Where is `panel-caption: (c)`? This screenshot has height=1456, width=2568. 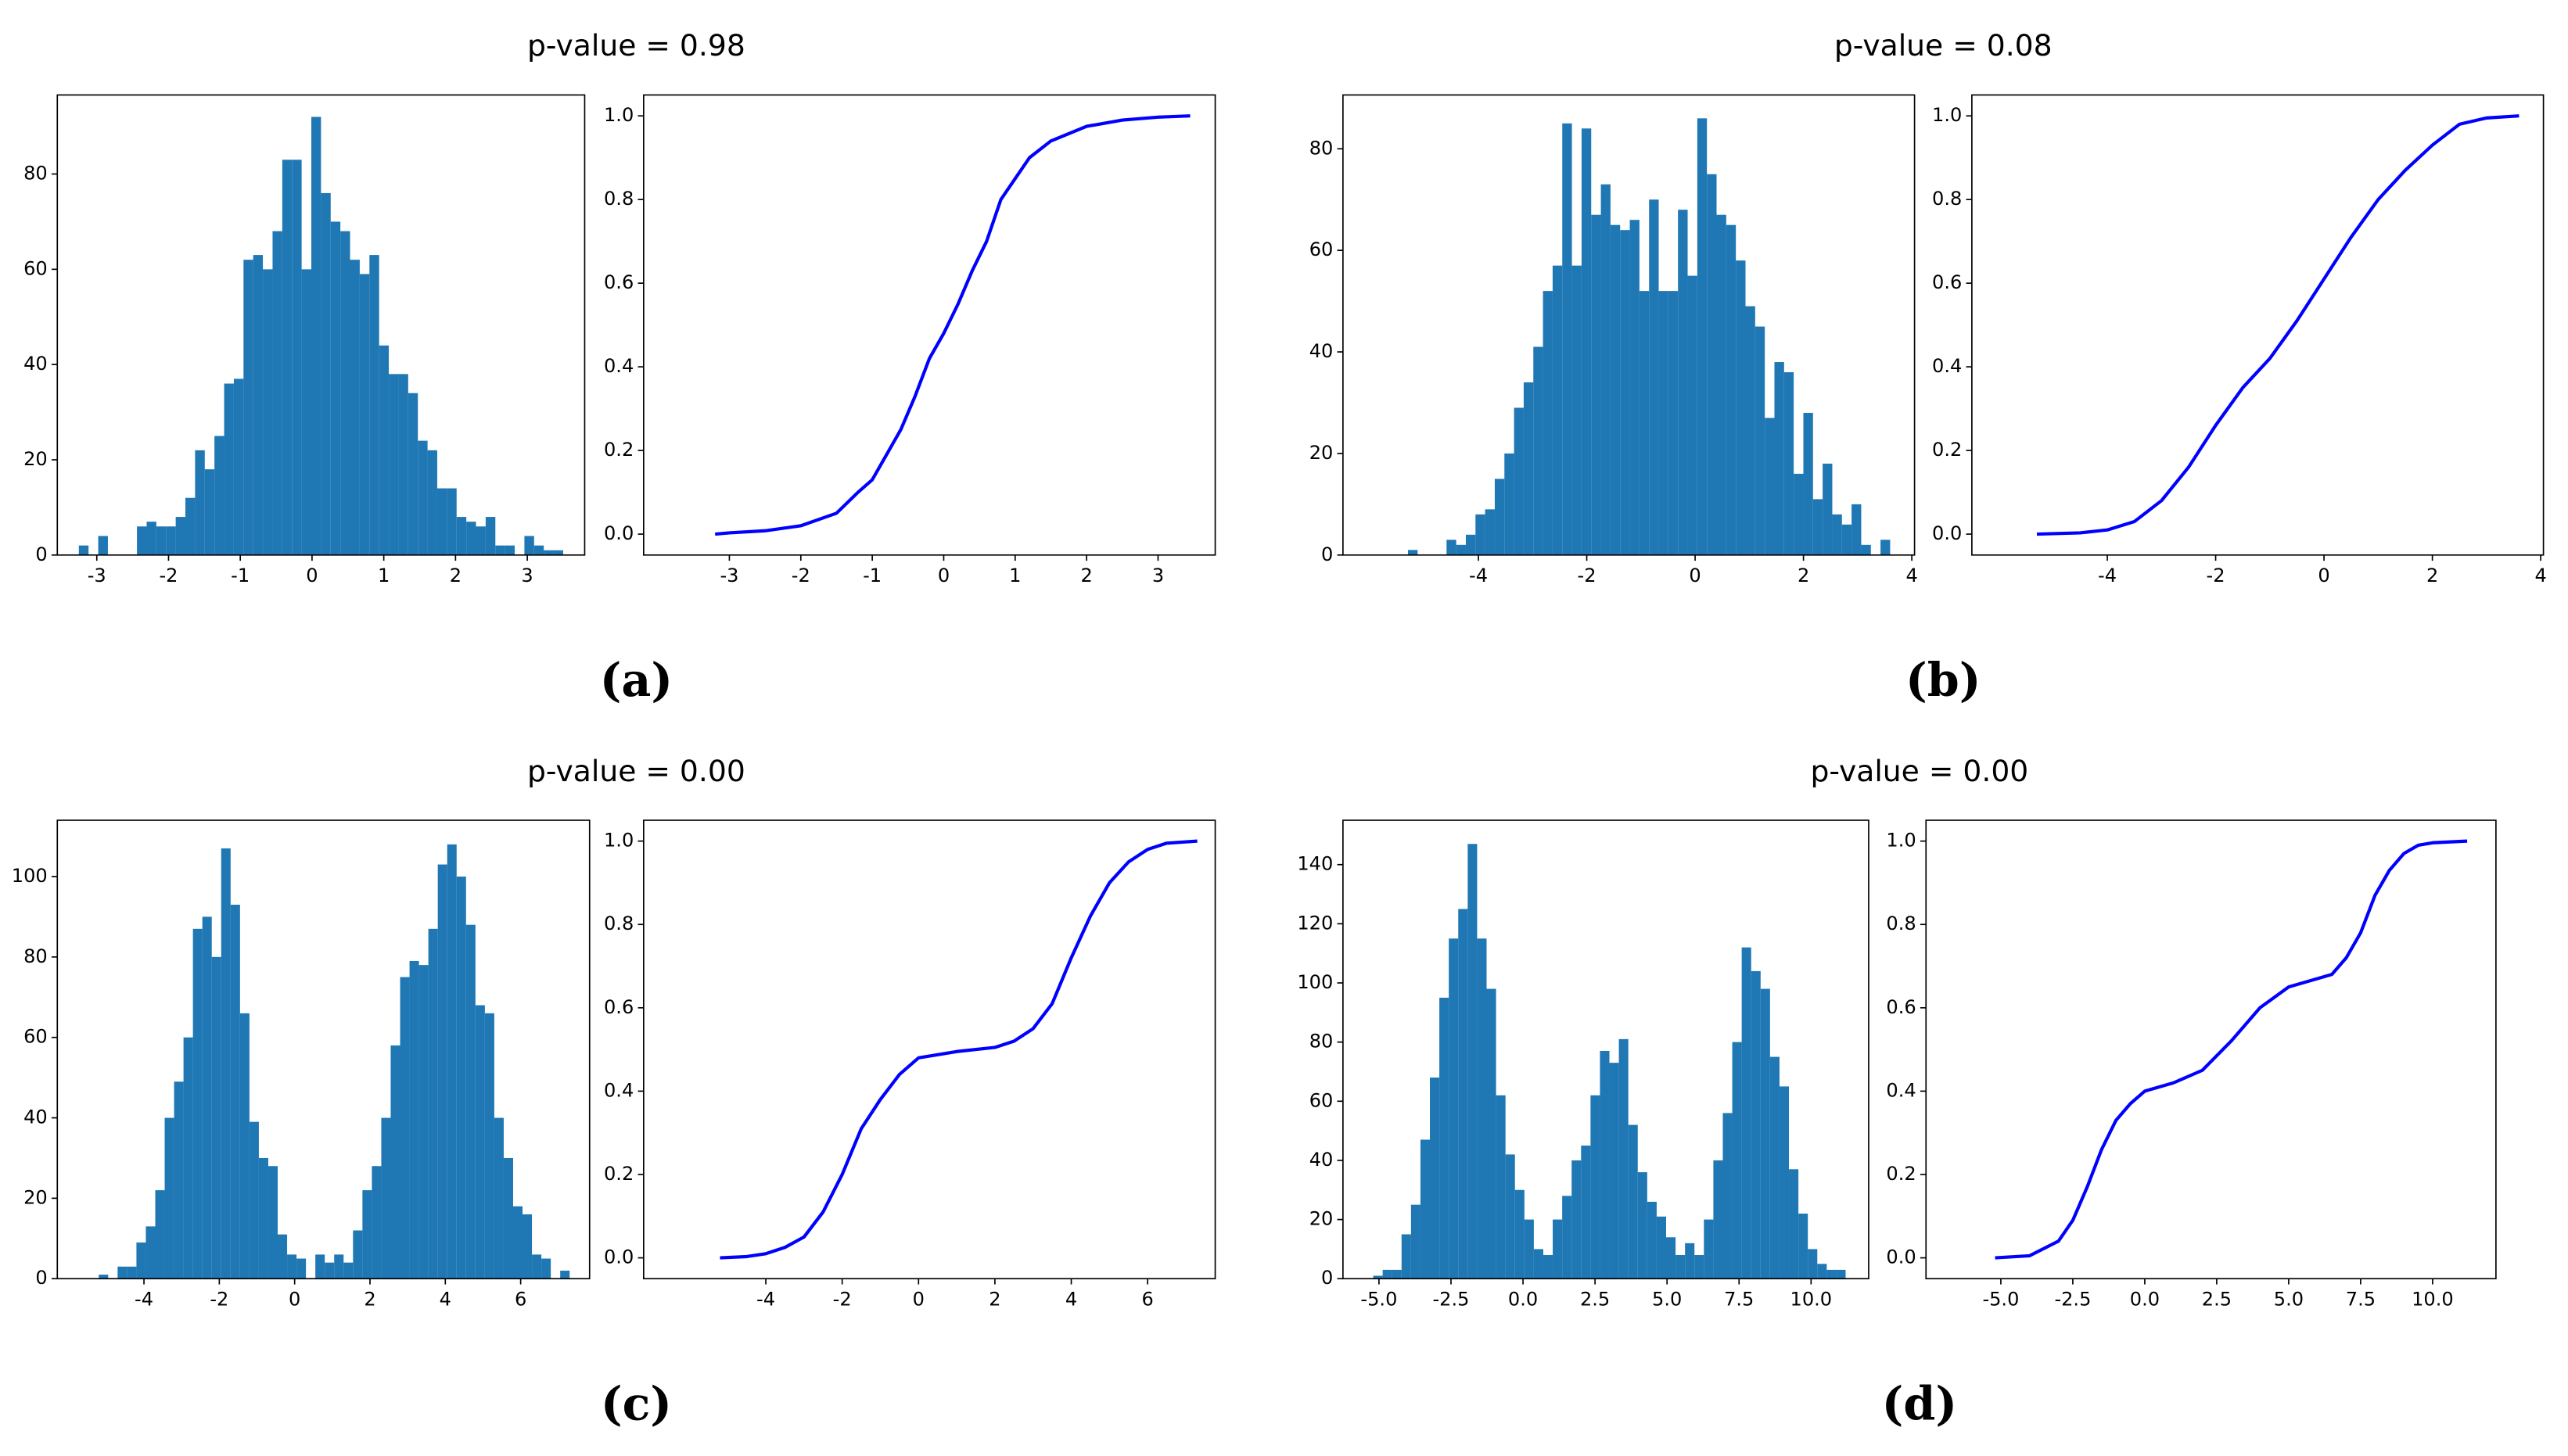
panel-caption: (c) is located at coordinates (636, 1404).